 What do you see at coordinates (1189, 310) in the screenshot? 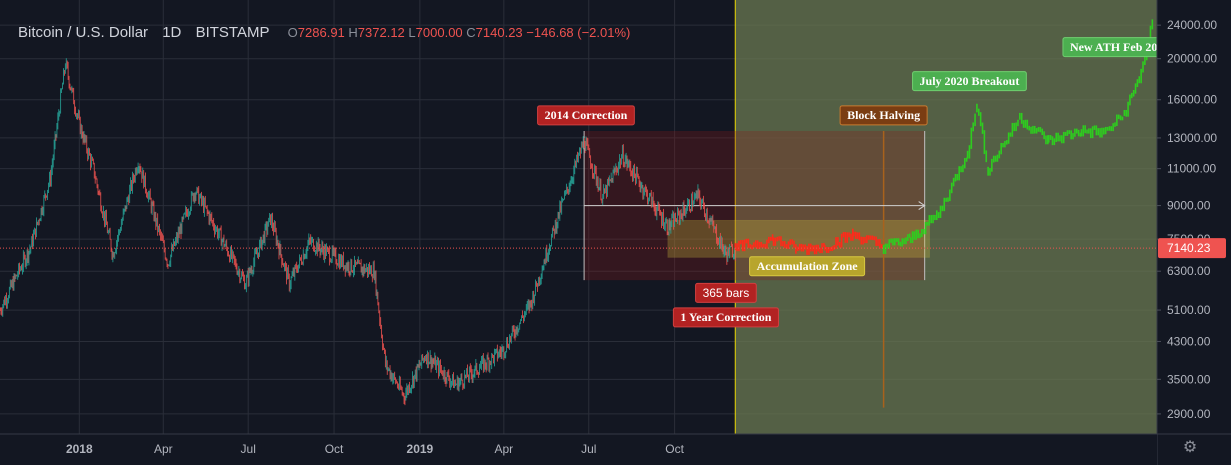
I see `y-tick-label: 5100.00` at bounding box center [1189, 310].